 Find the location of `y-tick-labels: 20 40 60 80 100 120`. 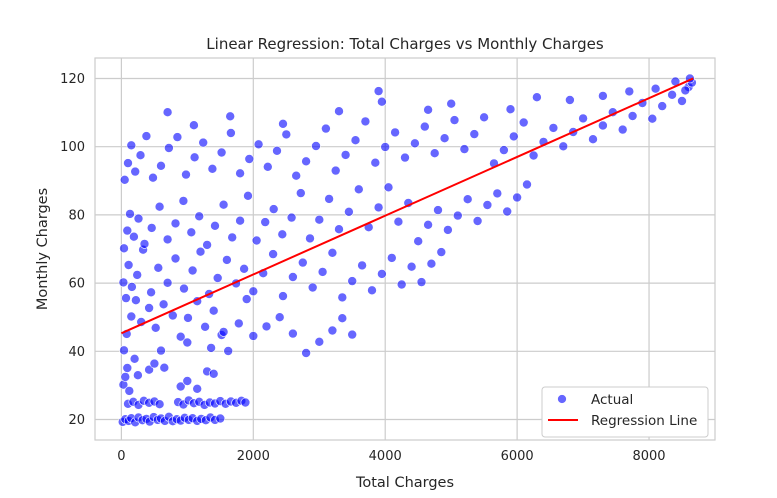

y-tick-labels: 20 40 60 80 100 120 is located at coordinates (72, 250).